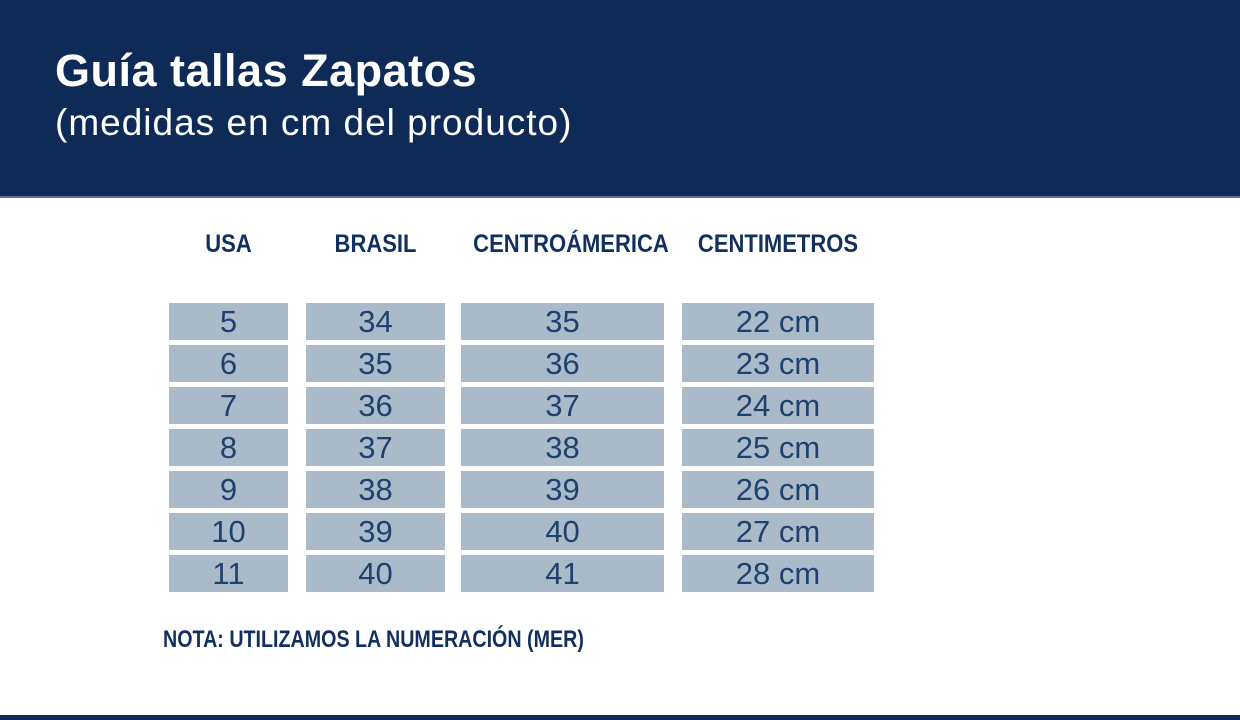 This screenshot has width=1240, height=720. Describe the element at coordinates (375, 321) in the screenshot. I see `size-cell: 34` at that location.